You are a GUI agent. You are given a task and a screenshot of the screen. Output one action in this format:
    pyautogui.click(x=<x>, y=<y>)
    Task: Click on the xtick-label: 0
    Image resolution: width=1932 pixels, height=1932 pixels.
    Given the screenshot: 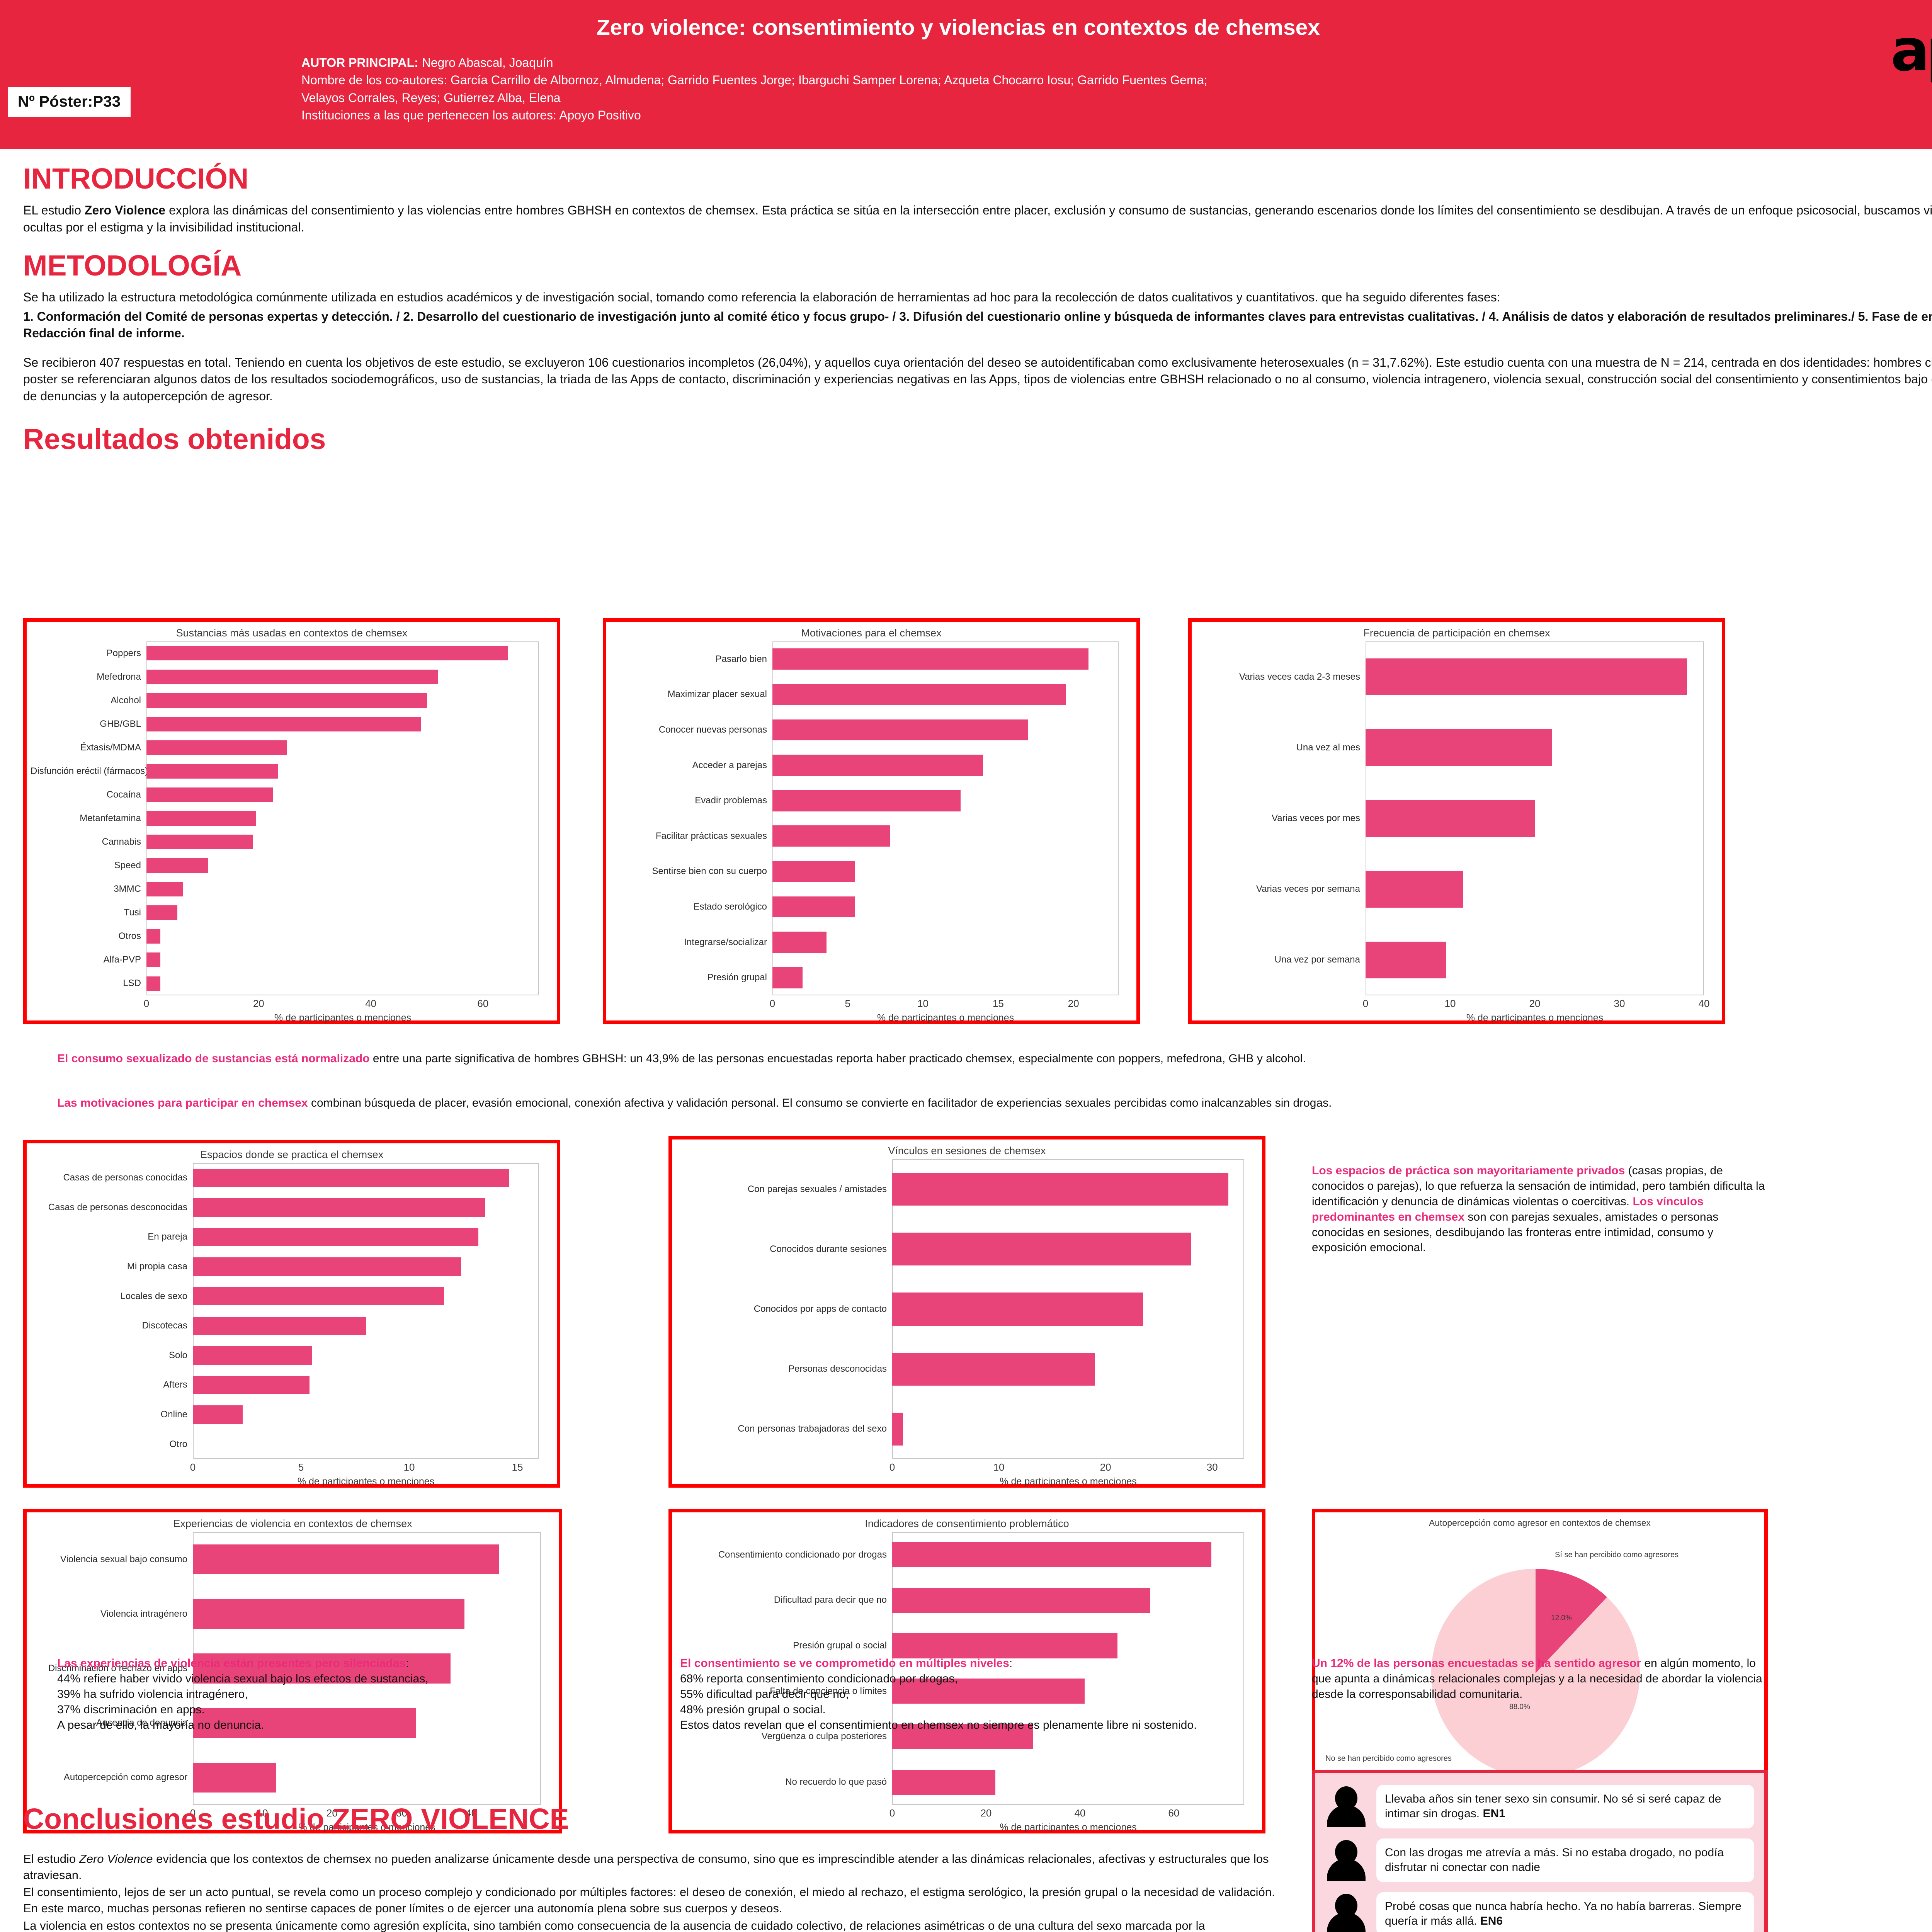 What is the action you would take?
    pyautogui.click(x=892, y=1467)
    